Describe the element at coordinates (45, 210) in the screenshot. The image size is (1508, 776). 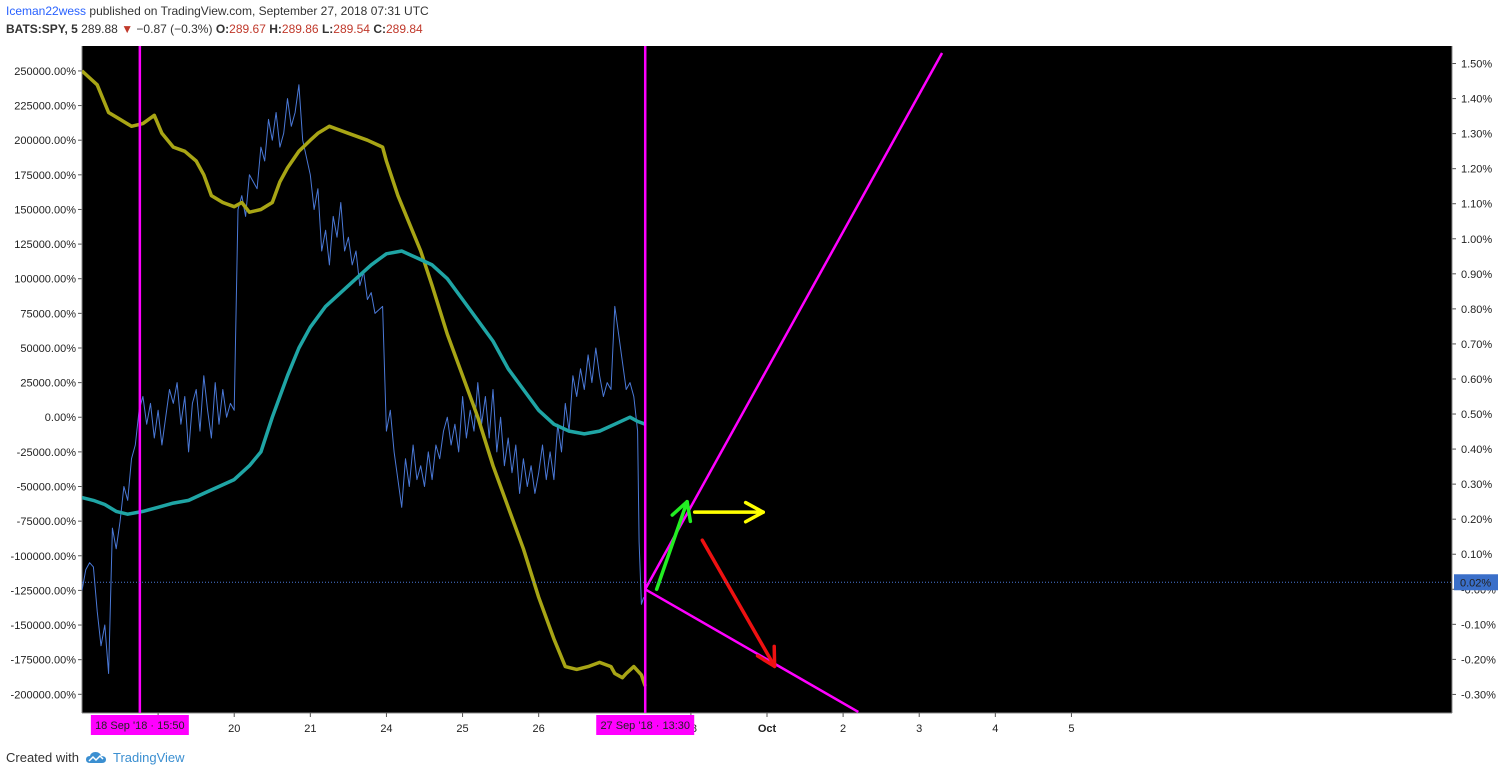
I see `left-tick-label: 150000.00%` at that location.